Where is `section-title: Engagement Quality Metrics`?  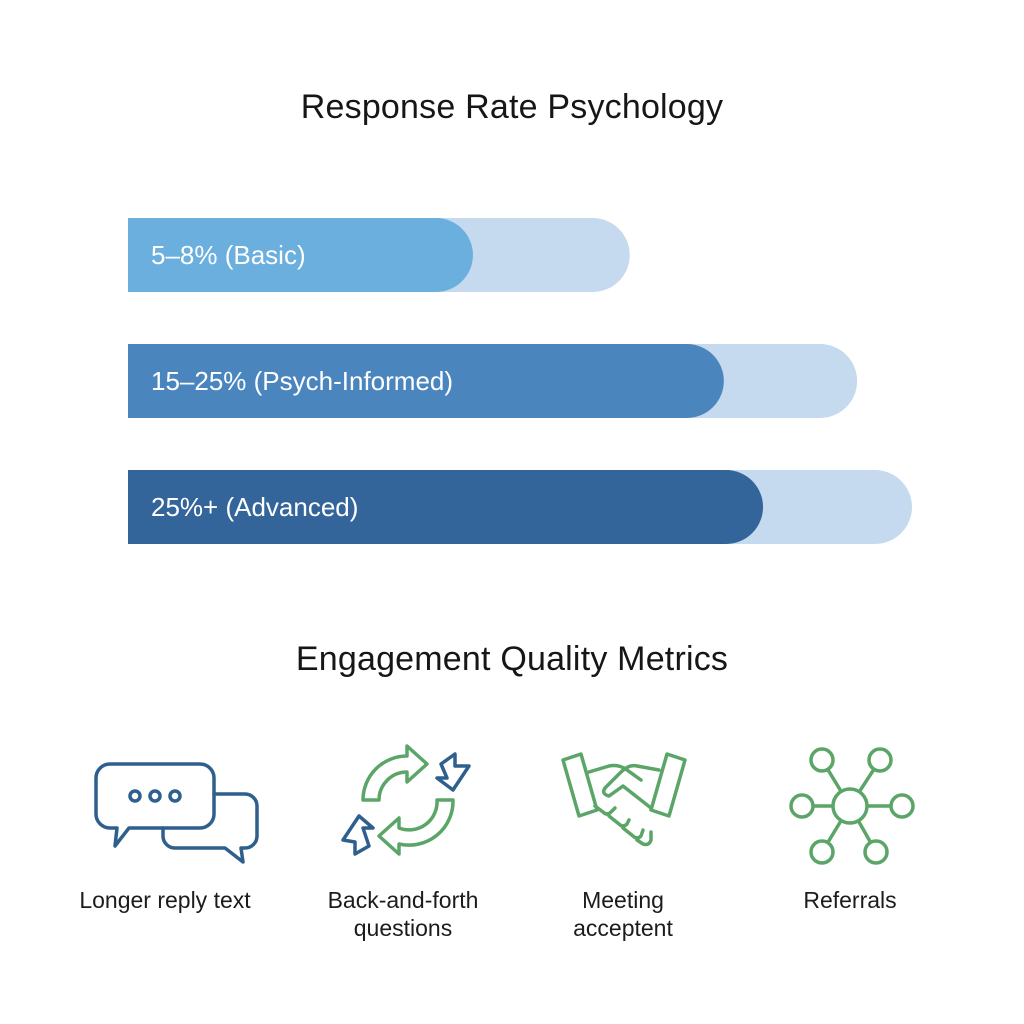
section-title: Engagement Quality Metrics is located at coordinates (512, 659).